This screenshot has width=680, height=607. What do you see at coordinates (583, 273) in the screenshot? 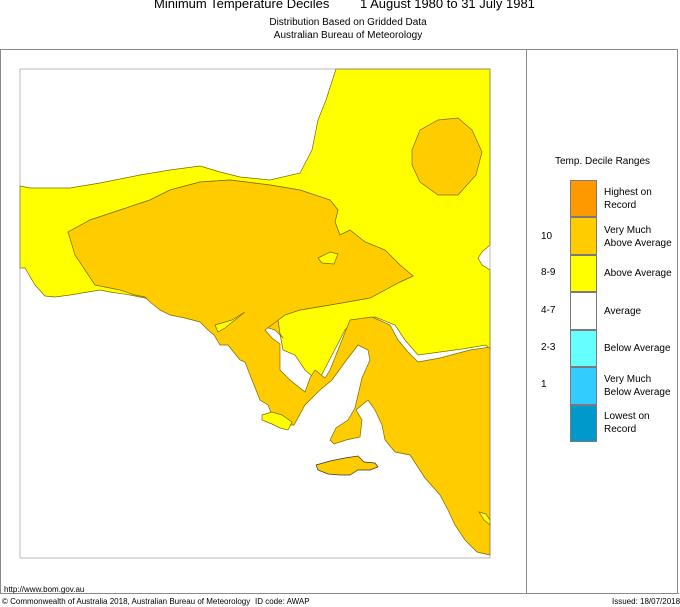
I see `legend-swatch-above` at bounding box center [583, 273].